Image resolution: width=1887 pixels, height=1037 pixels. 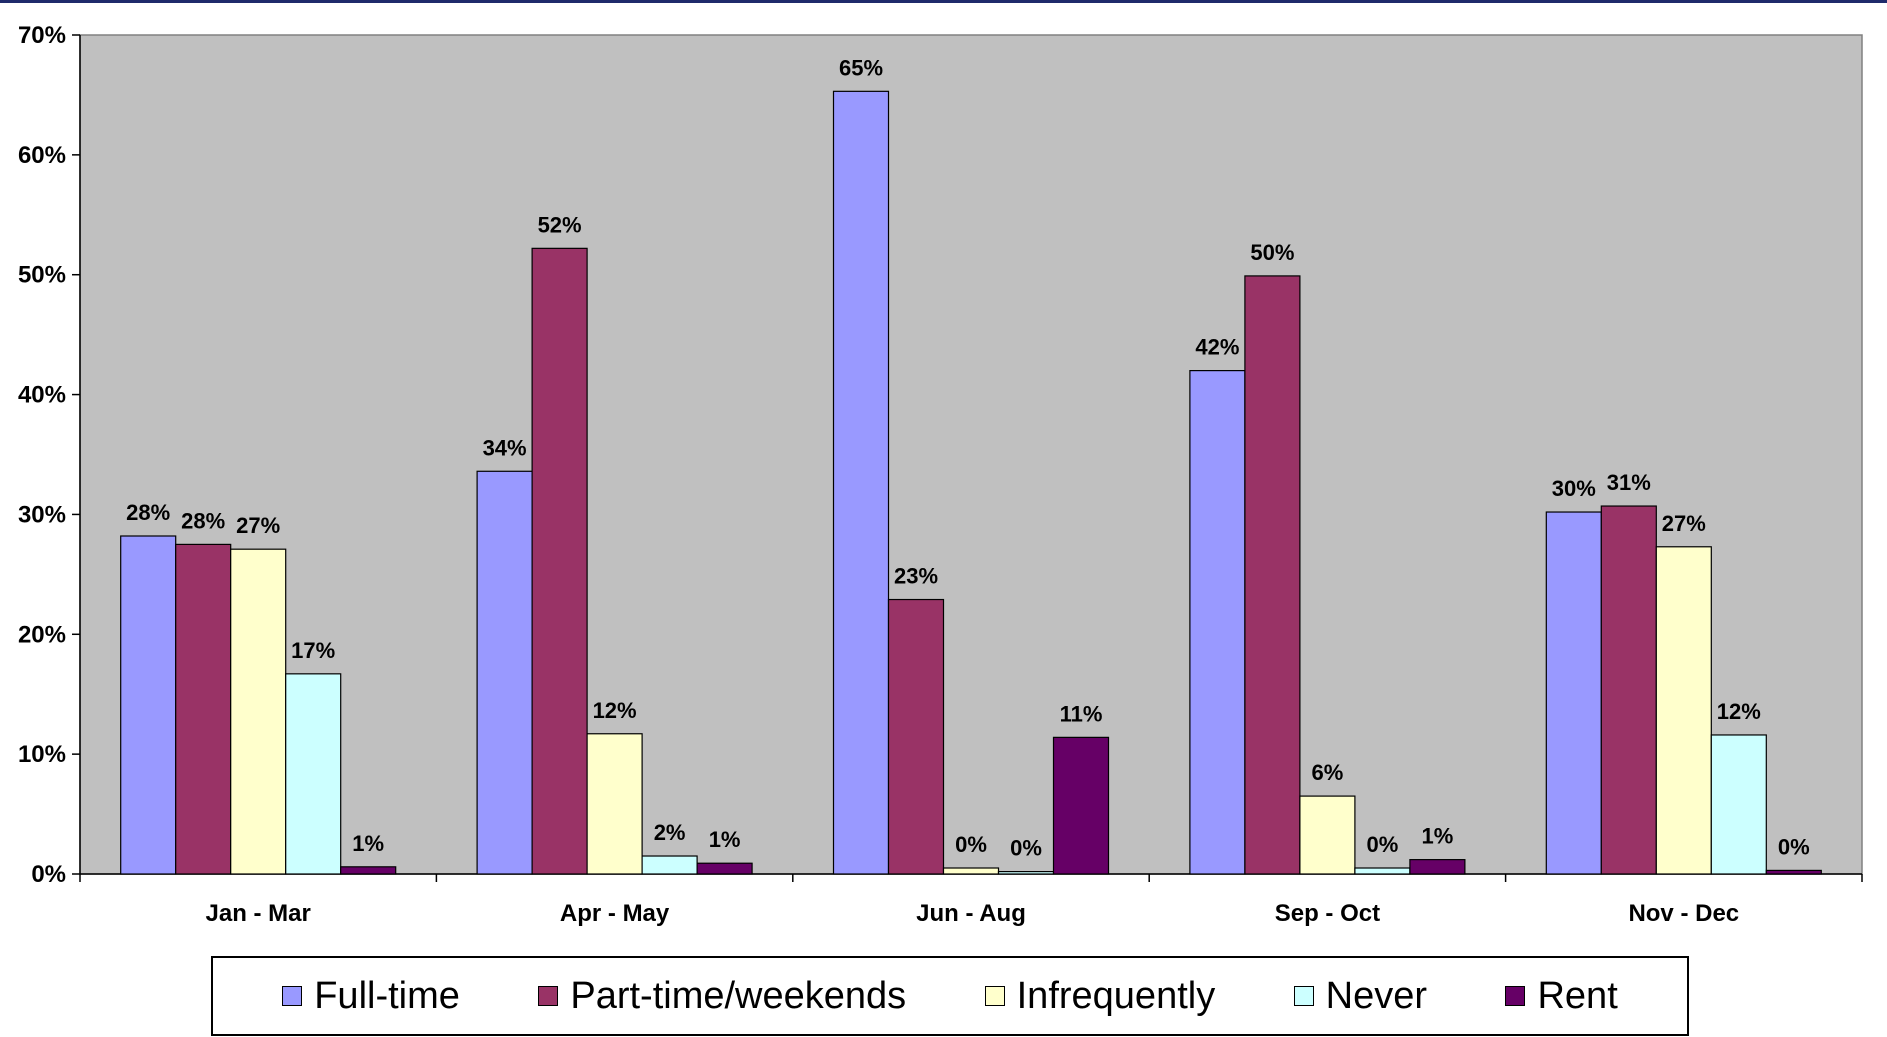 I want to click on legend-item: Full-time, so click(x=371, y=996).